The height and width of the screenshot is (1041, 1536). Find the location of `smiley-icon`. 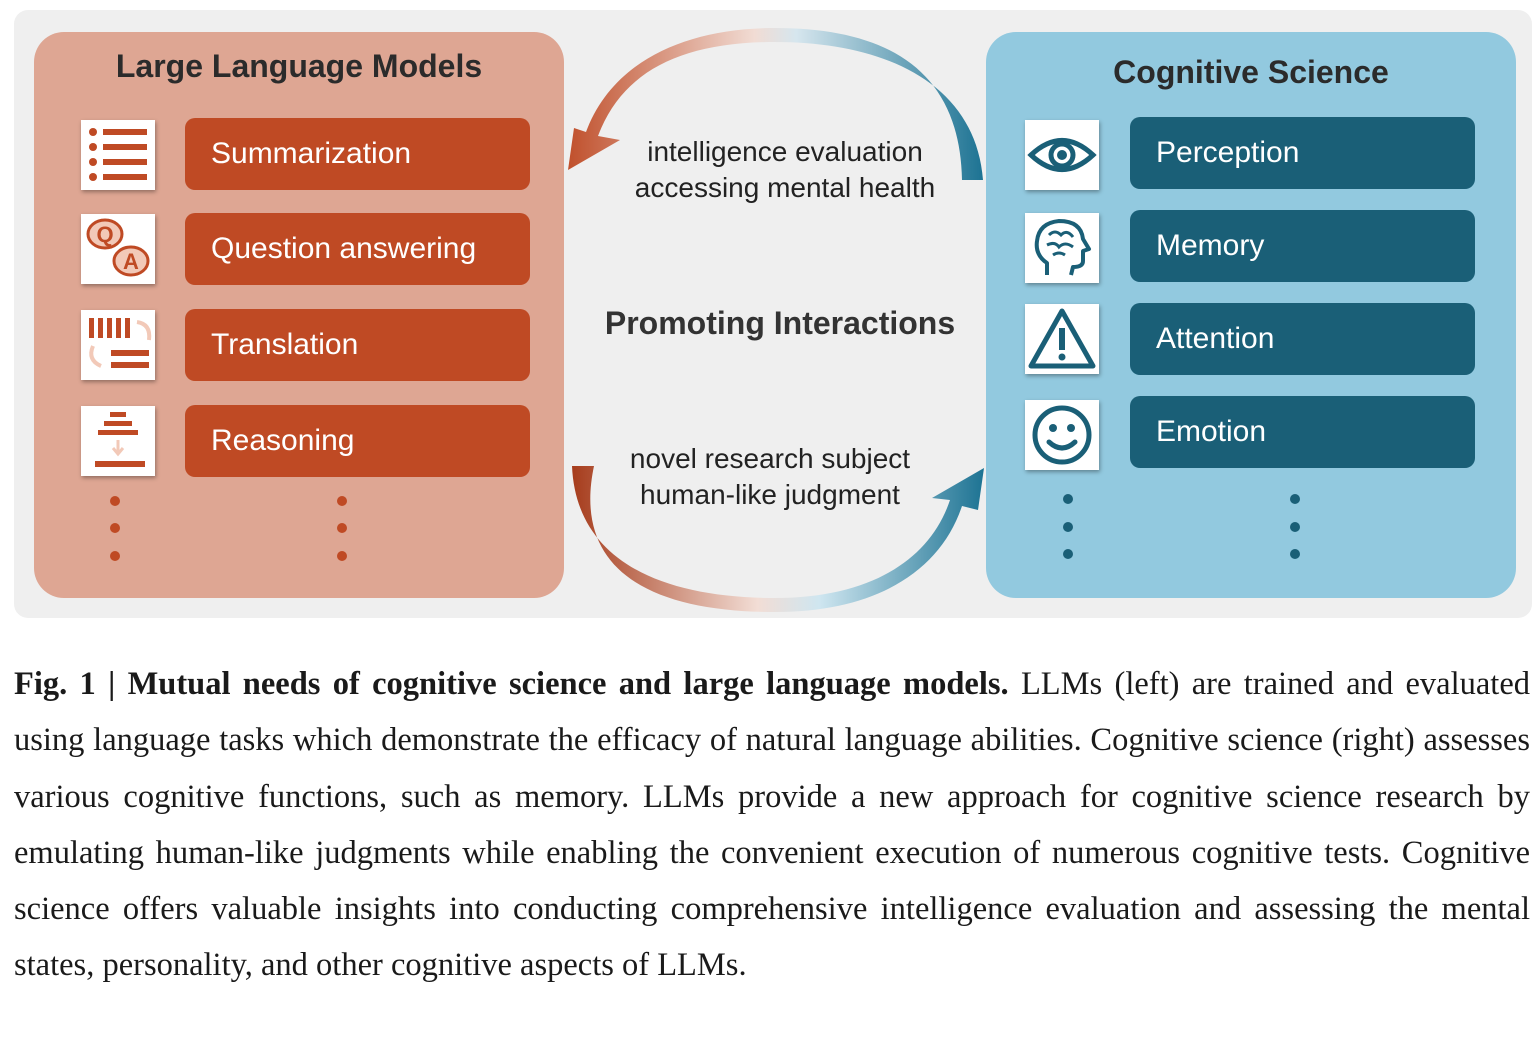

smiley-icon is located at coordinates (1062, 435).